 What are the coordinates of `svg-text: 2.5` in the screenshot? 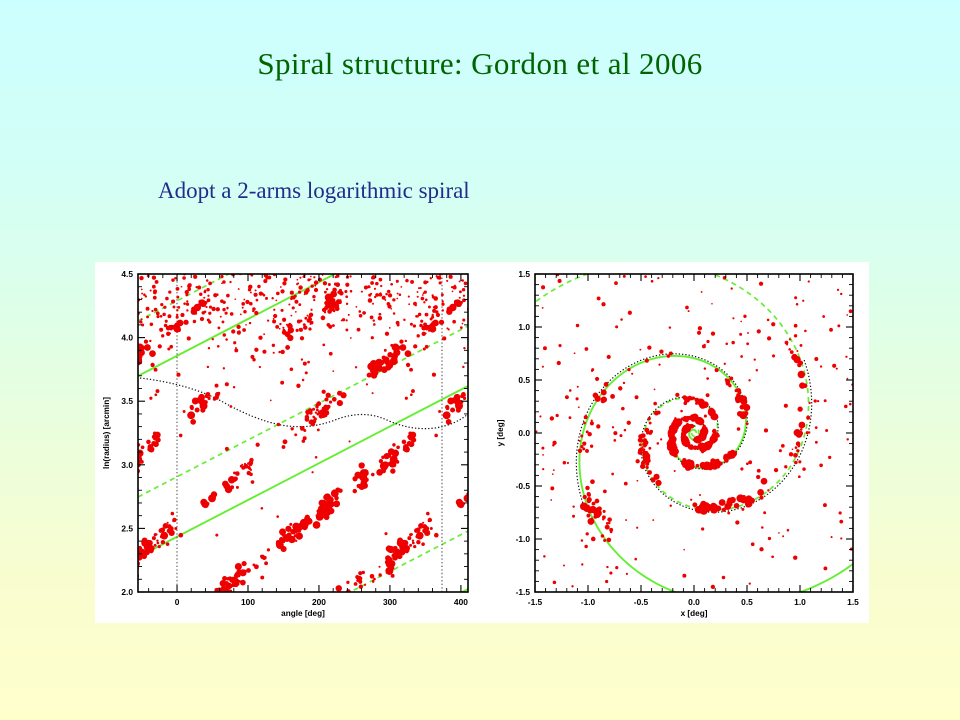 It's located at (127, 528).